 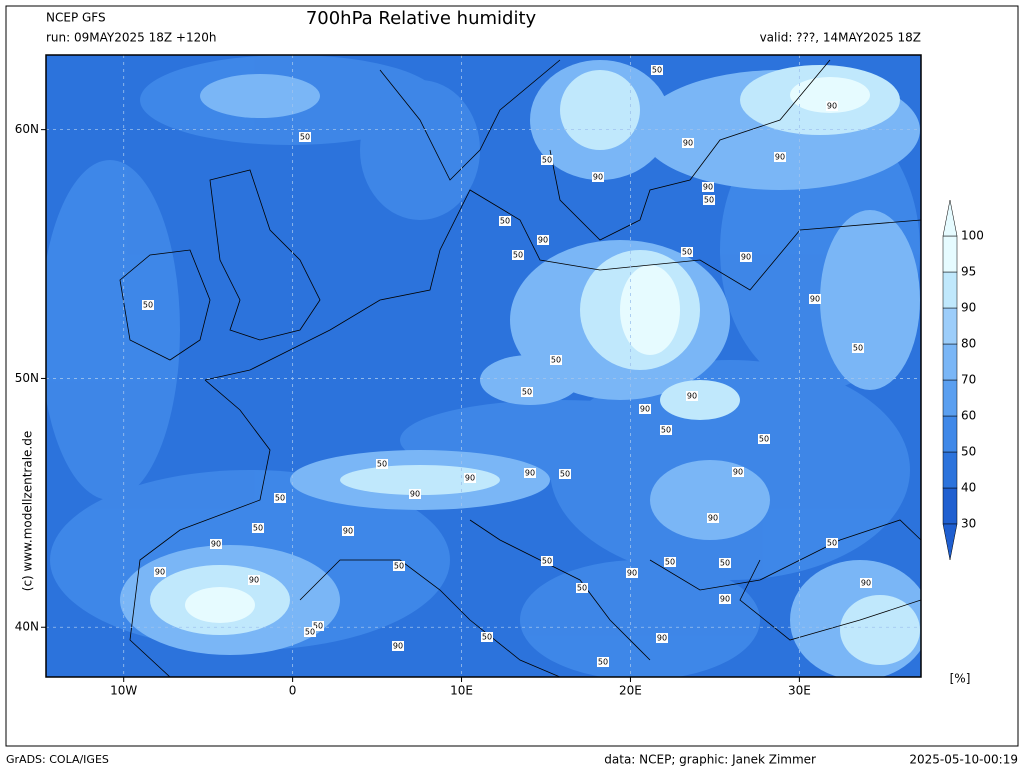 I want to click on lon-tick-label: 0, so click(x=293, y=691).